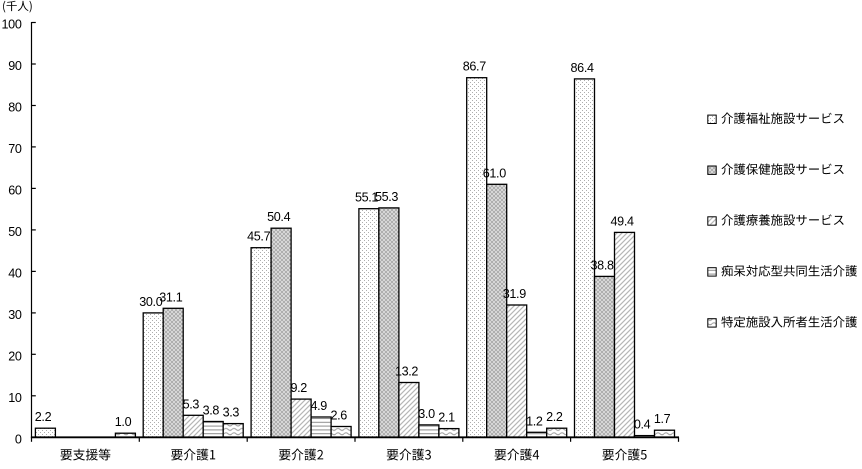  I want to click on svg-text: 40, so click(15, 273).